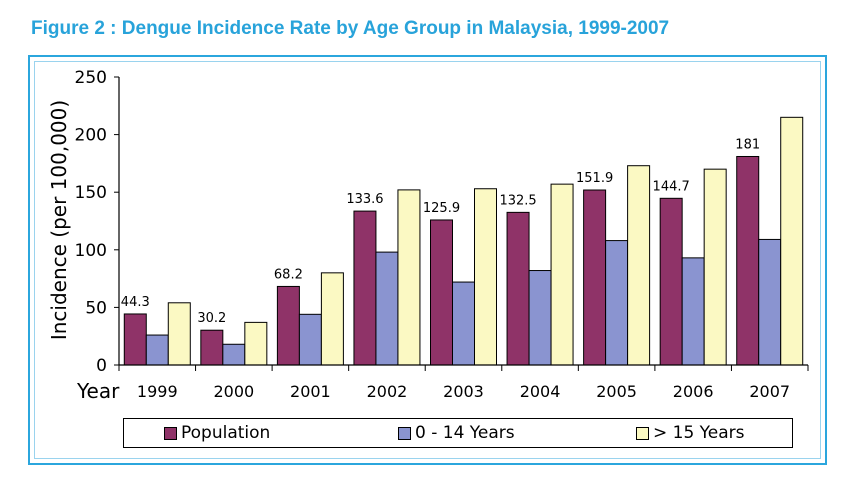 This screenshot has height=487, width=852. What do you see at coordinates (211, 318) in the screenshot?
I see `data-label-2000: 30.2` at bounding box center [211, 318].